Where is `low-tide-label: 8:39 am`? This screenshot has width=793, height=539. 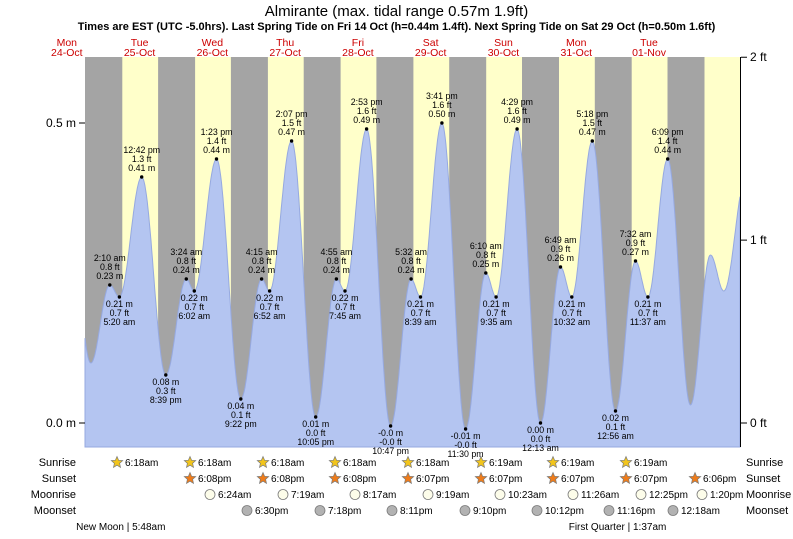 low-tide-label: 8:39 am is located at coordinates (421, 322).